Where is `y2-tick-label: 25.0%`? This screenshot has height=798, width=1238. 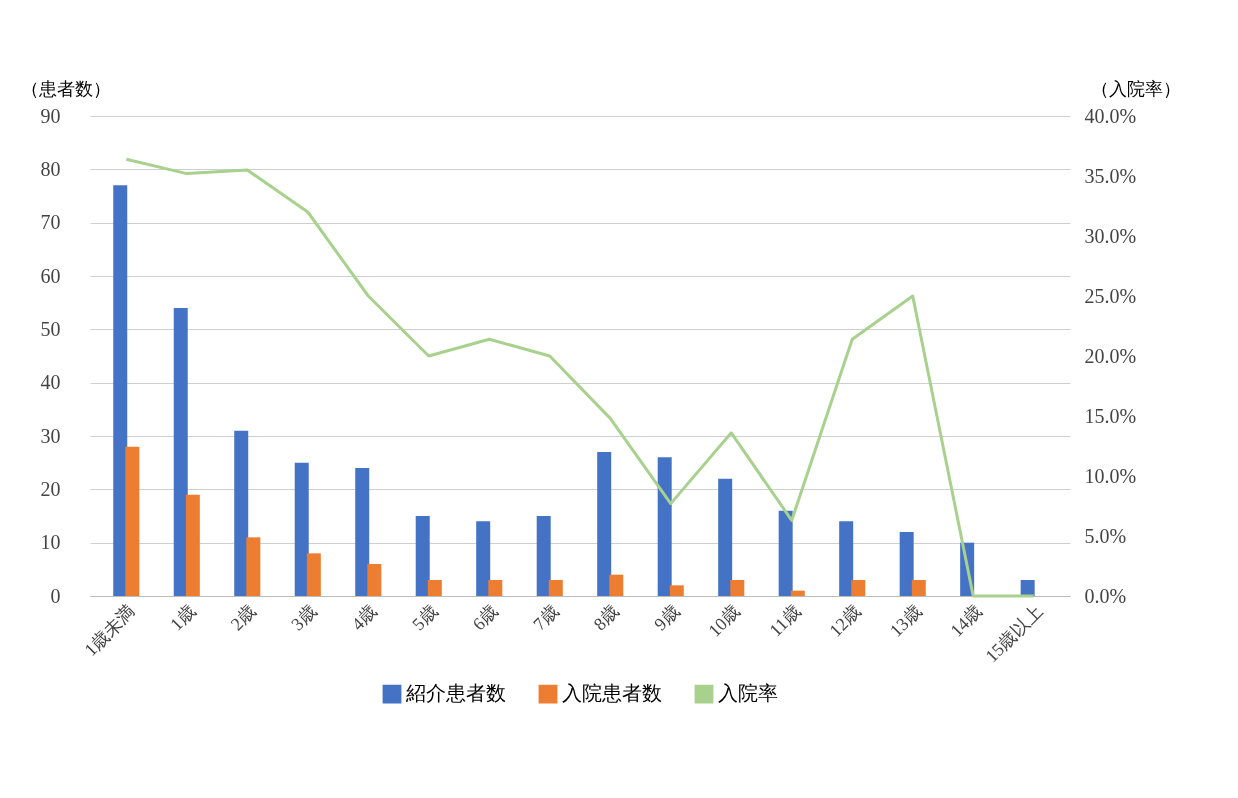 y2-tick-label: 25.0% is located at coordinates (1110, 295).